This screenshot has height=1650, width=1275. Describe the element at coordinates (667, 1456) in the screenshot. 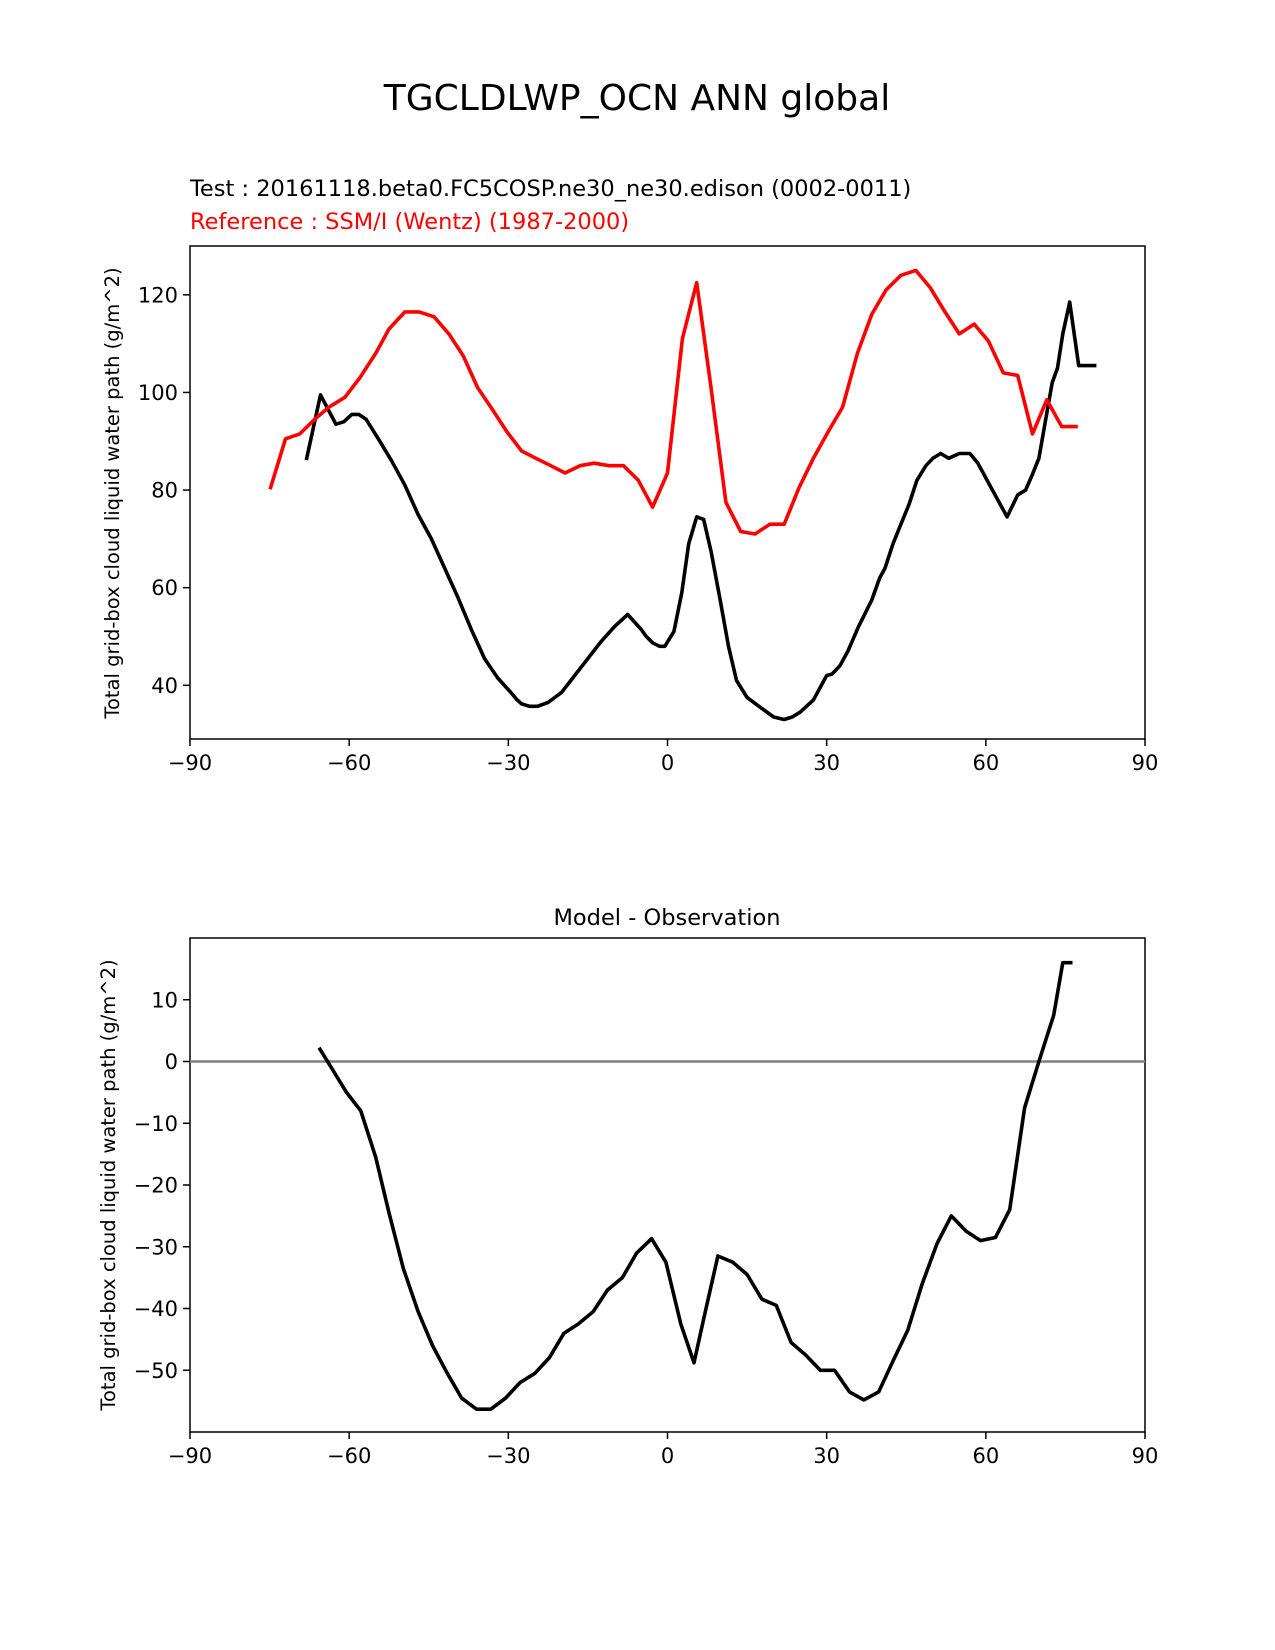

I see `bottom-xtick-label: 0` at that location.